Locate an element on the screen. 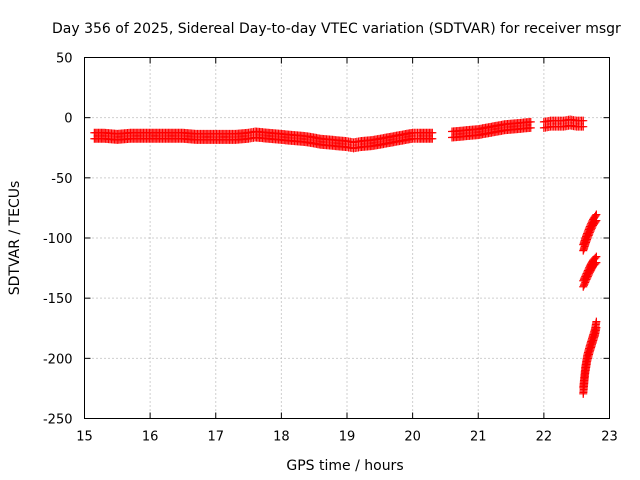 The width and height of the screenshot is (640, 480). series-main-band is located at coordinates (263, 140).